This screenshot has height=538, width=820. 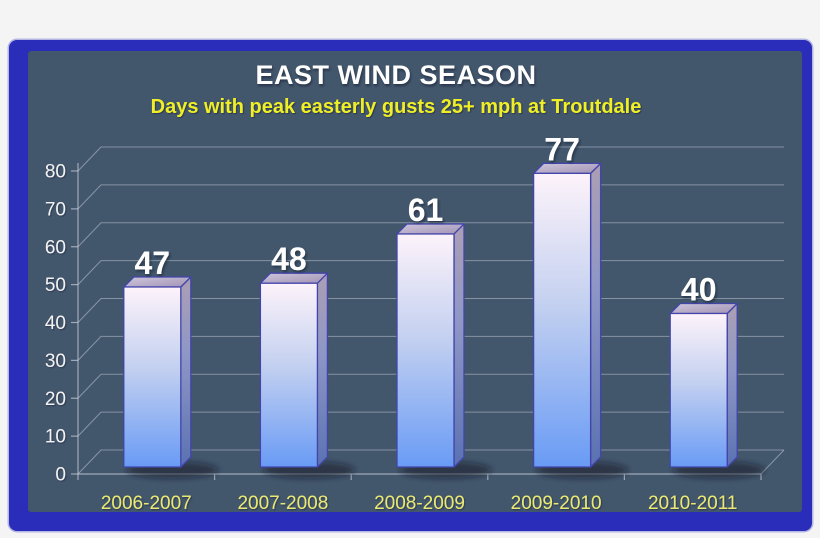 What do you see at coordinates (55, 361) in the screenshot?
I see `y-axis-label: 30` at bounding box center [55, 361].